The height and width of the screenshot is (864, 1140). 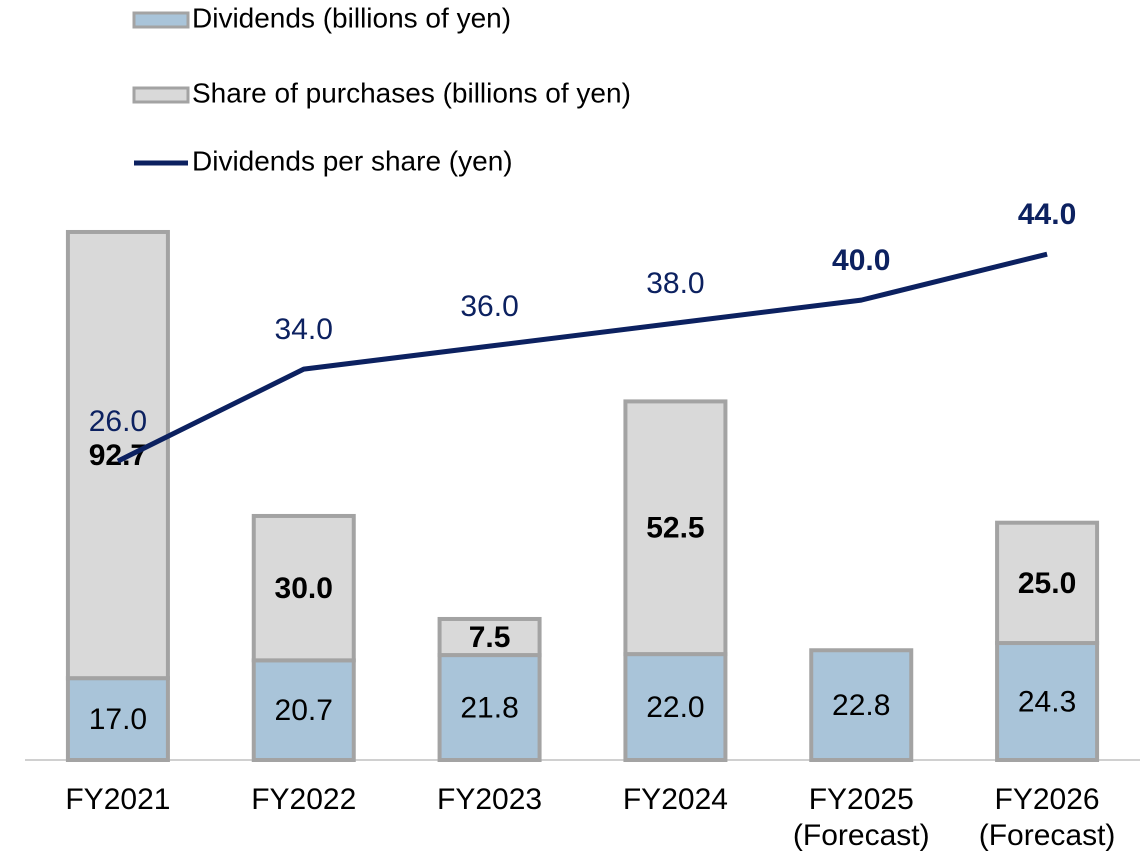 What do you see at coordinates (411, 92) in the screenshot?
I see `legend-label: Share of purchases (billions of yen)` at bounding box center [411, 92].